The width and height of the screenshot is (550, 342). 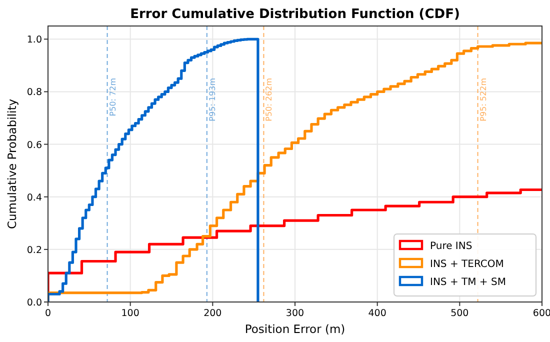 I want to click on ref-line-label: P50: 72m, so click(x=113, y=97).